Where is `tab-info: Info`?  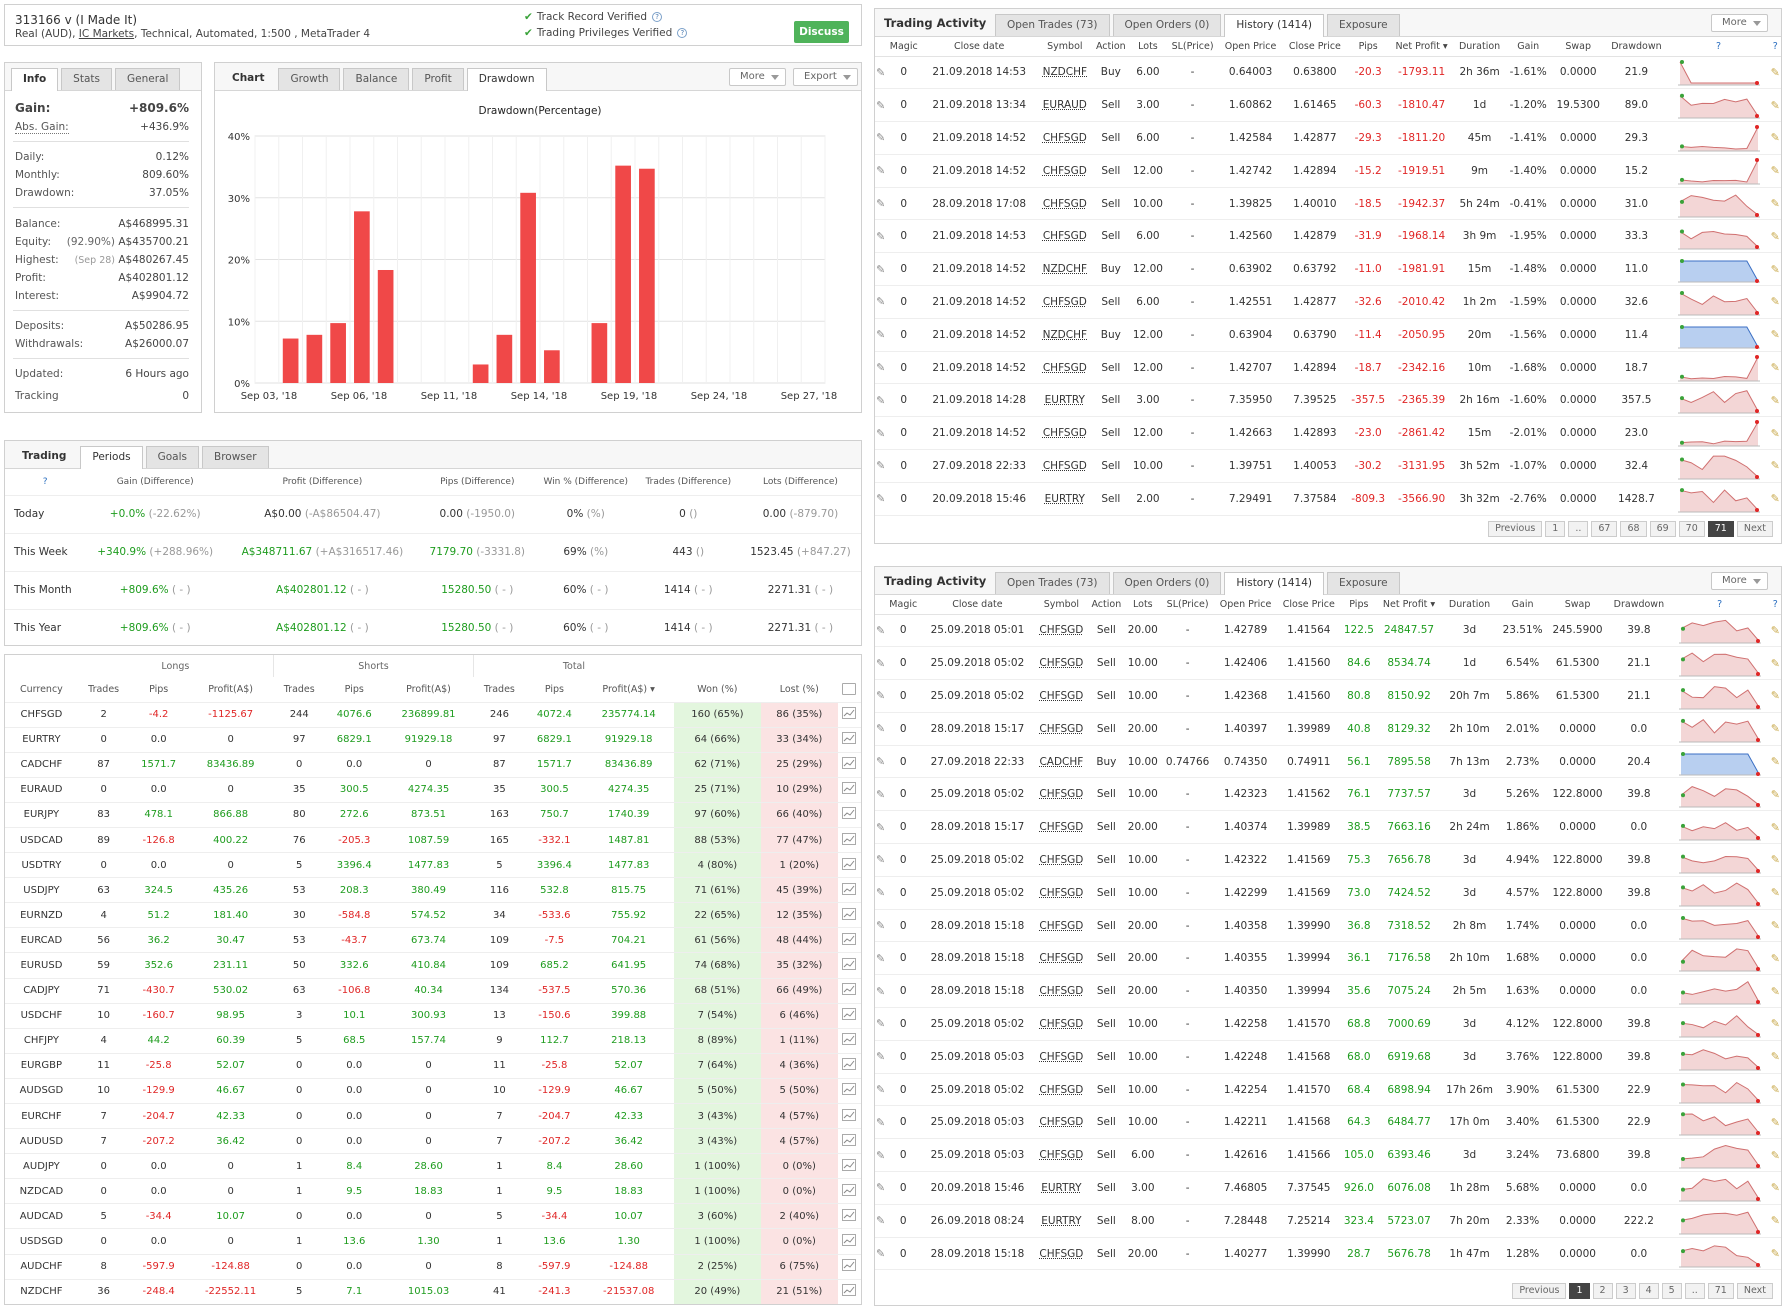
tab-info: Info is located at coordinates (35, 79).